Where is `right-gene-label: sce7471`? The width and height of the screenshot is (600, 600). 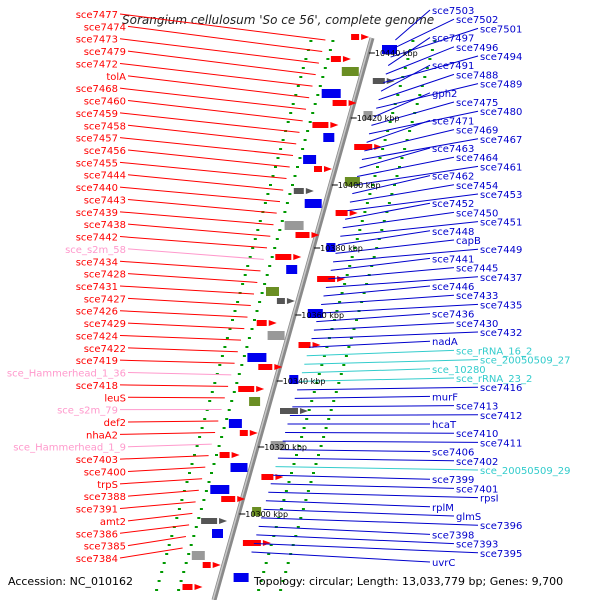
right-gene-label: sce7471 is located at coordinates (453, 121).